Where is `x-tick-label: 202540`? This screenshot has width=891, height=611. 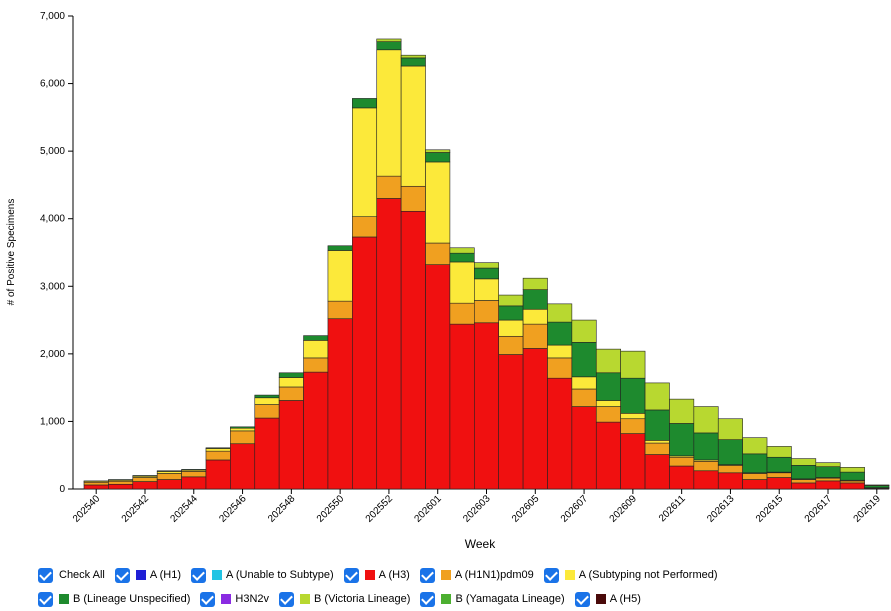
x-tick-label: 202540 is located at coordinates (87, 509).